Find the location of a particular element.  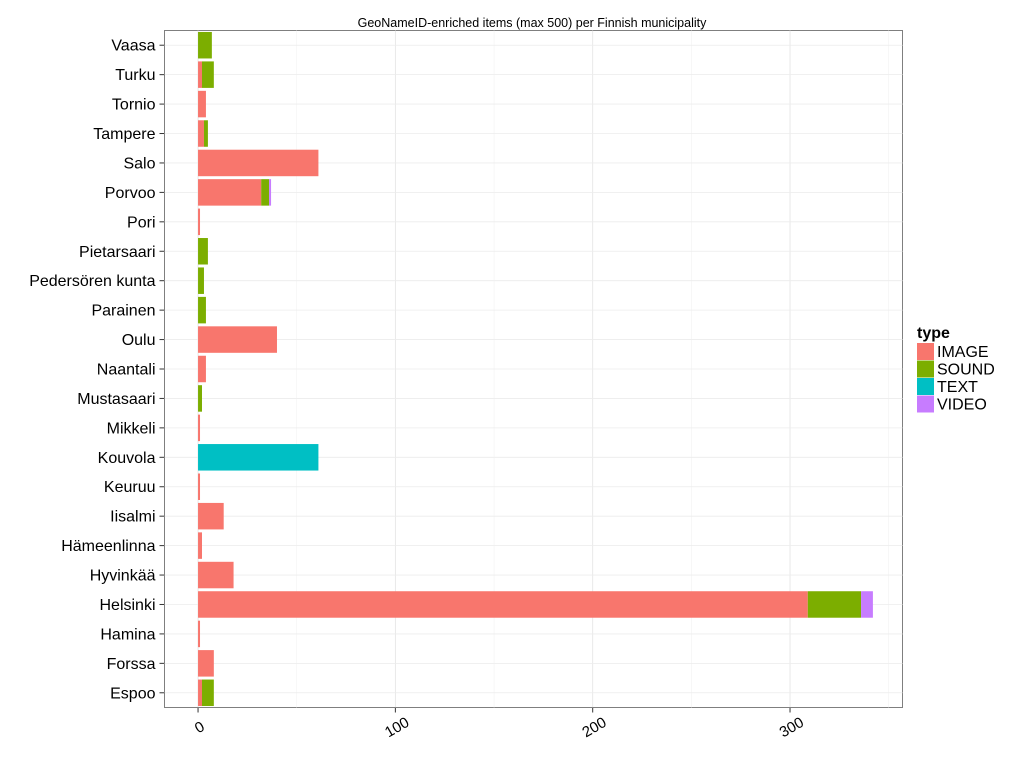

y-tick-label: Hamina is located at coordinates (127, 634).